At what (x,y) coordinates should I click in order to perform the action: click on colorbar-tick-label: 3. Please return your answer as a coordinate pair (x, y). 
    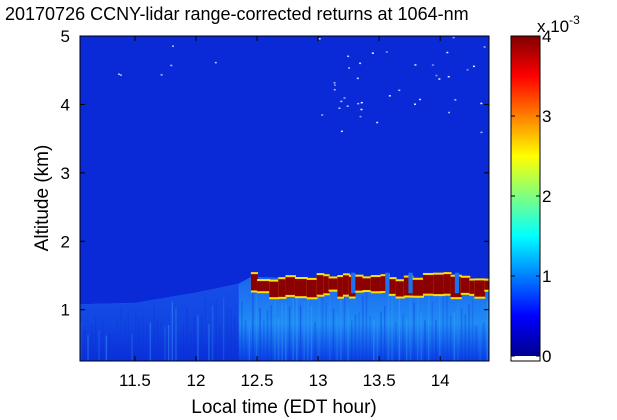
    Looking at the image, I should click on (546, 116).